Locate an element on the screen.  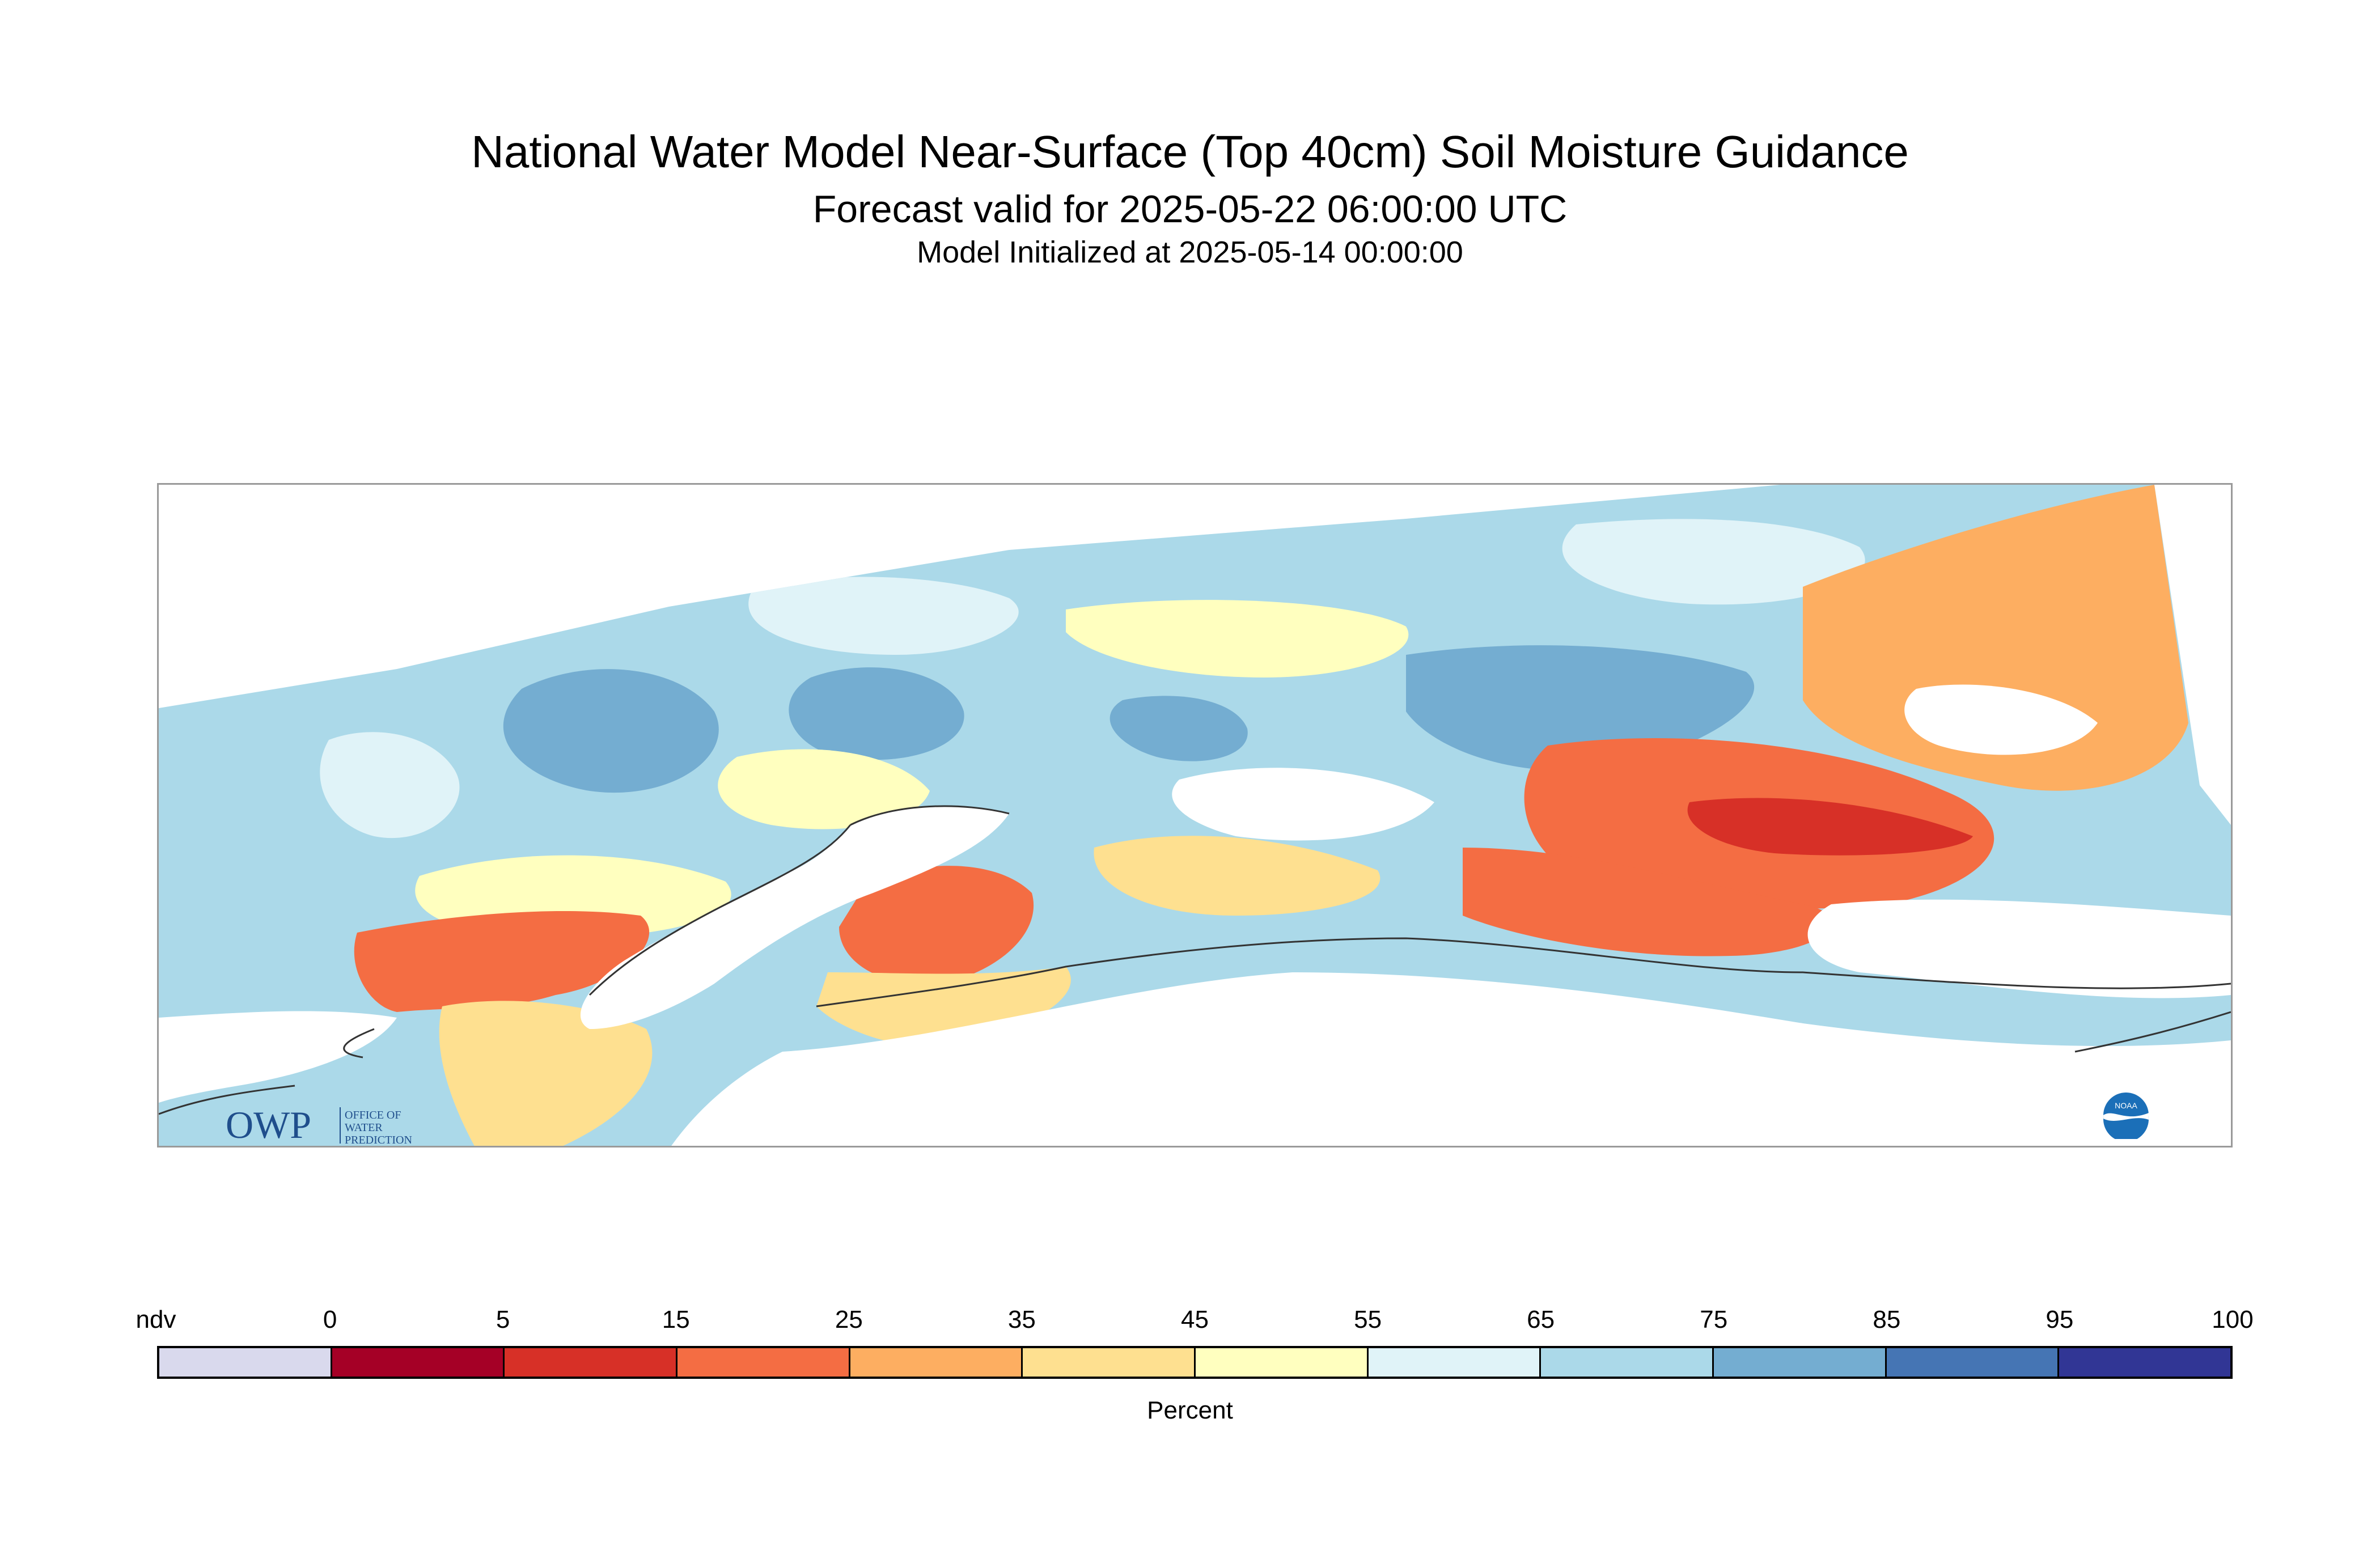
colorbar-tick-label: 0 is located at coordinates (330, 1319).